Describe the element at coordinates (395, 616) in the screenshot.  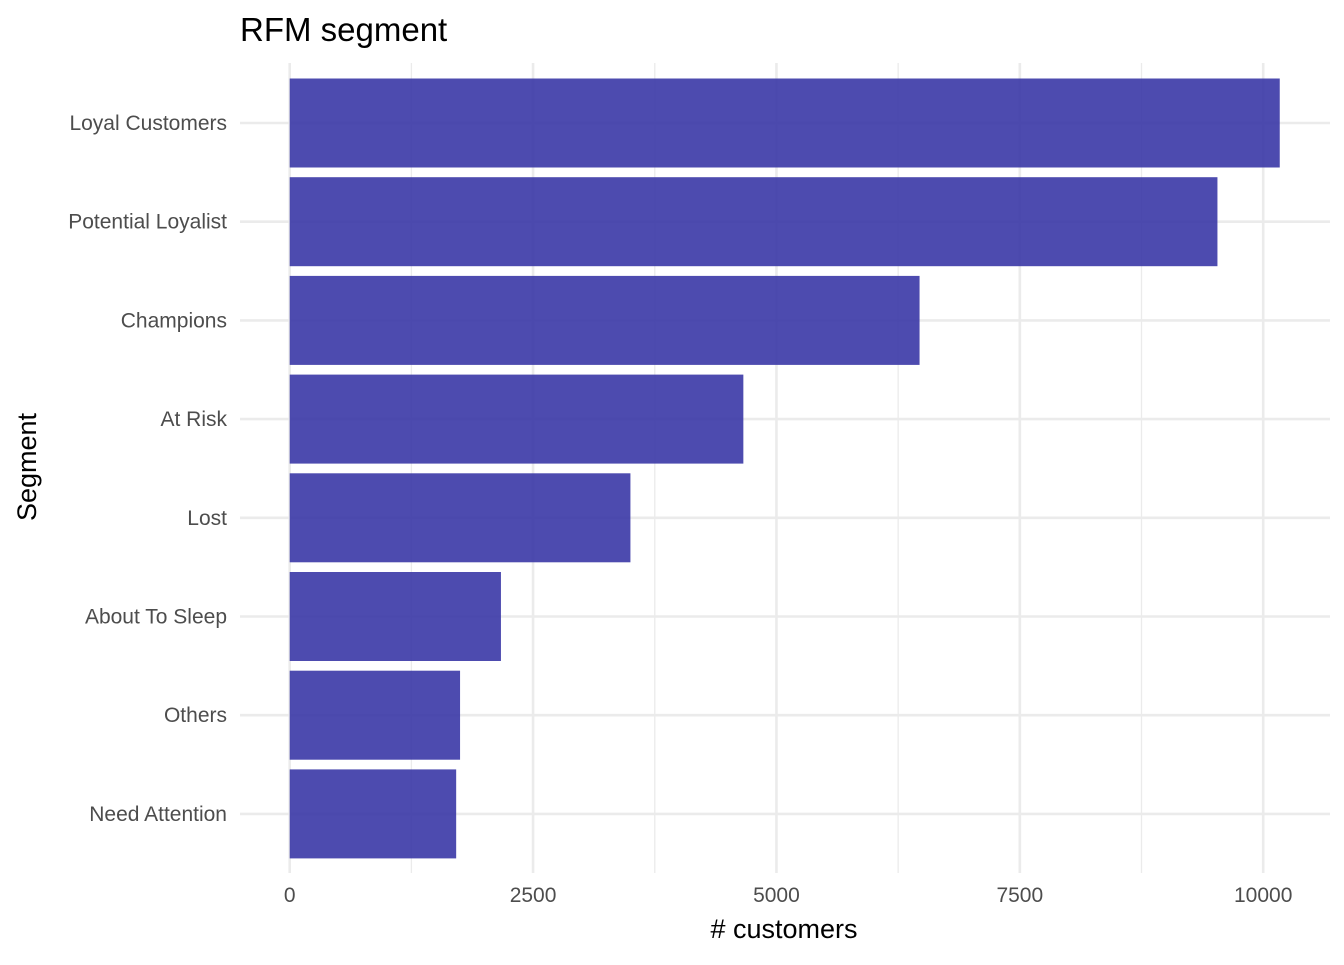
I see `bar-about-to-sleep` at that location.